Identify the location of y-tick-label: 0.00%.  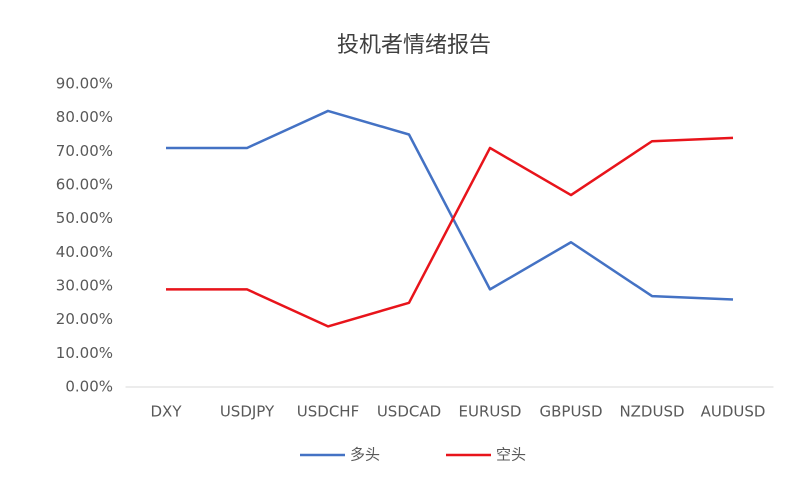
(89, 387).